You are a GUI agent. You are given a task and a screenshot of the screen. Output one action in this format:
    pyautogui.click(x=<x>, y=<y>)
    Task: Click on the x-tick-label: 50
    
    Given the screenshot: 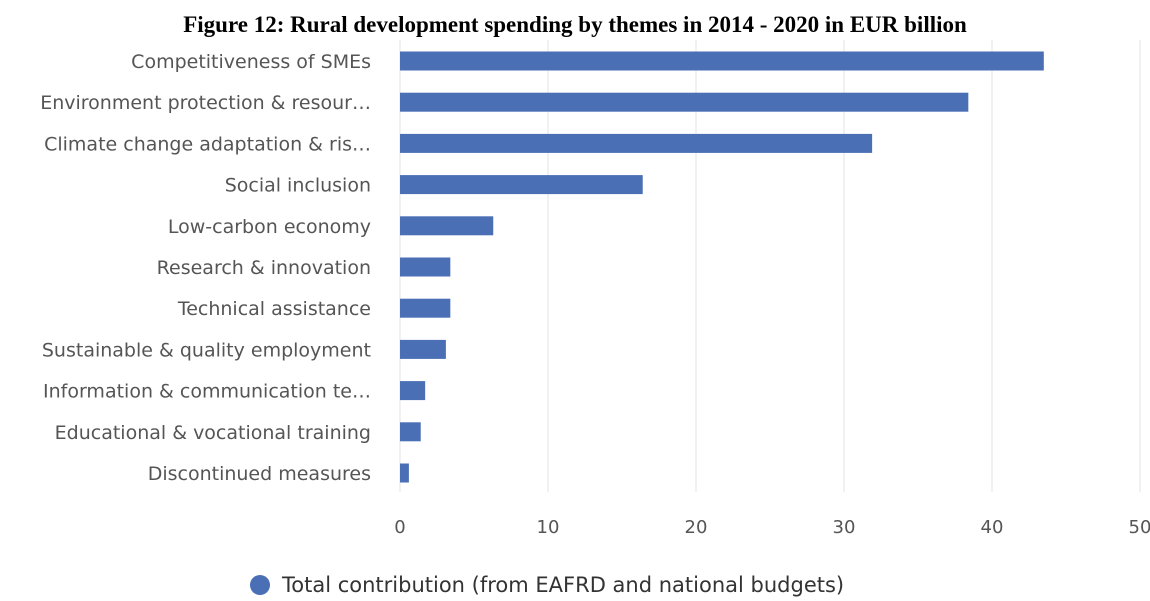 What is the action you would take?
    pyautogui.click(x=1139, y=527)
    